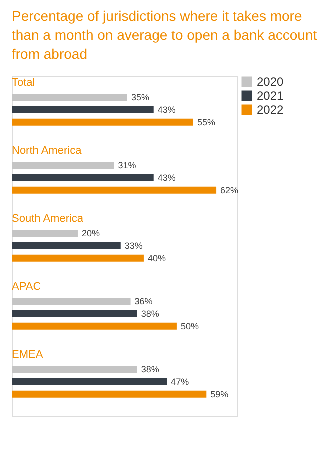  Describe the element at coordinates (189, 326) in the screenshot. I see `data-label: 50%` at that location.